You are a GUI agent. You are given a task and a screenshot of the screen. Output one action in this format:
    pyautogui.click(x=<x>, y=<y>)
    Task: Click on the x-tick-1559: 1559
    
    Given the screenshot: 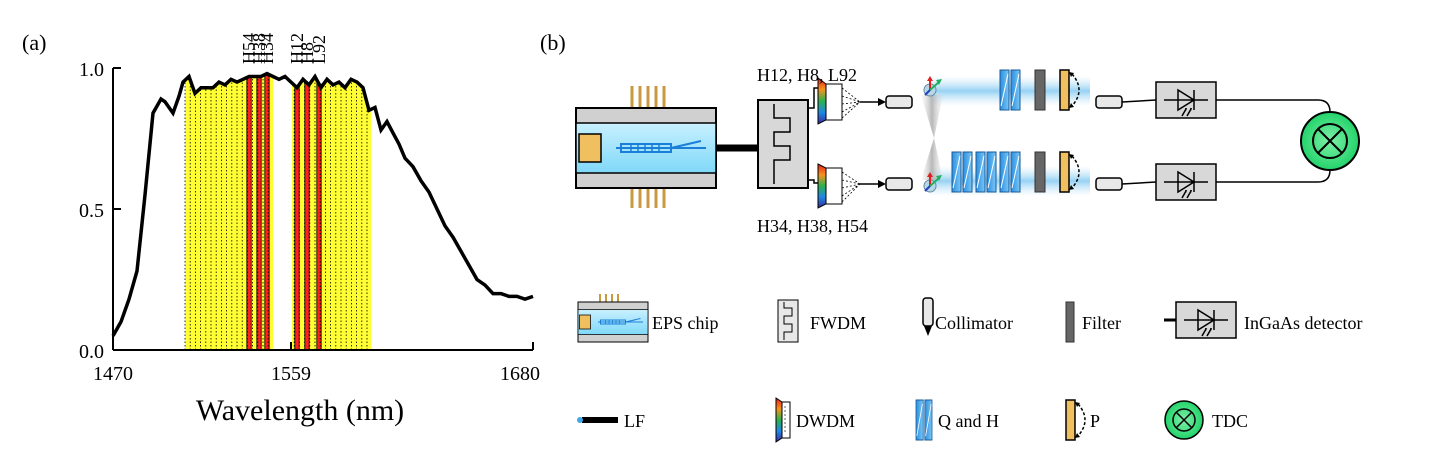 What is the action you would take?
    pyautogui.click(x=291, y=374)
    